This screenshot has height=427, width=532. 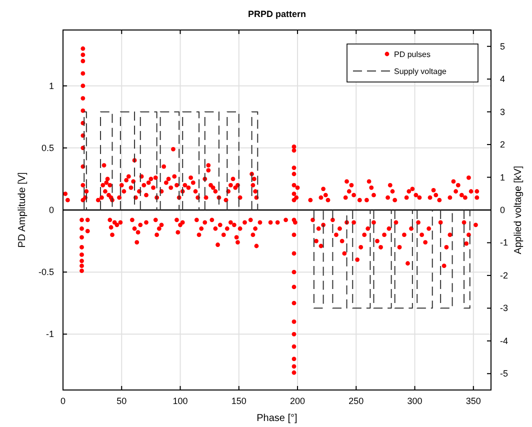 What do you see at coordinates (503, 79) in the screenshot?
I see `y2-tick-label: 4` at bounding box center [503, 79].